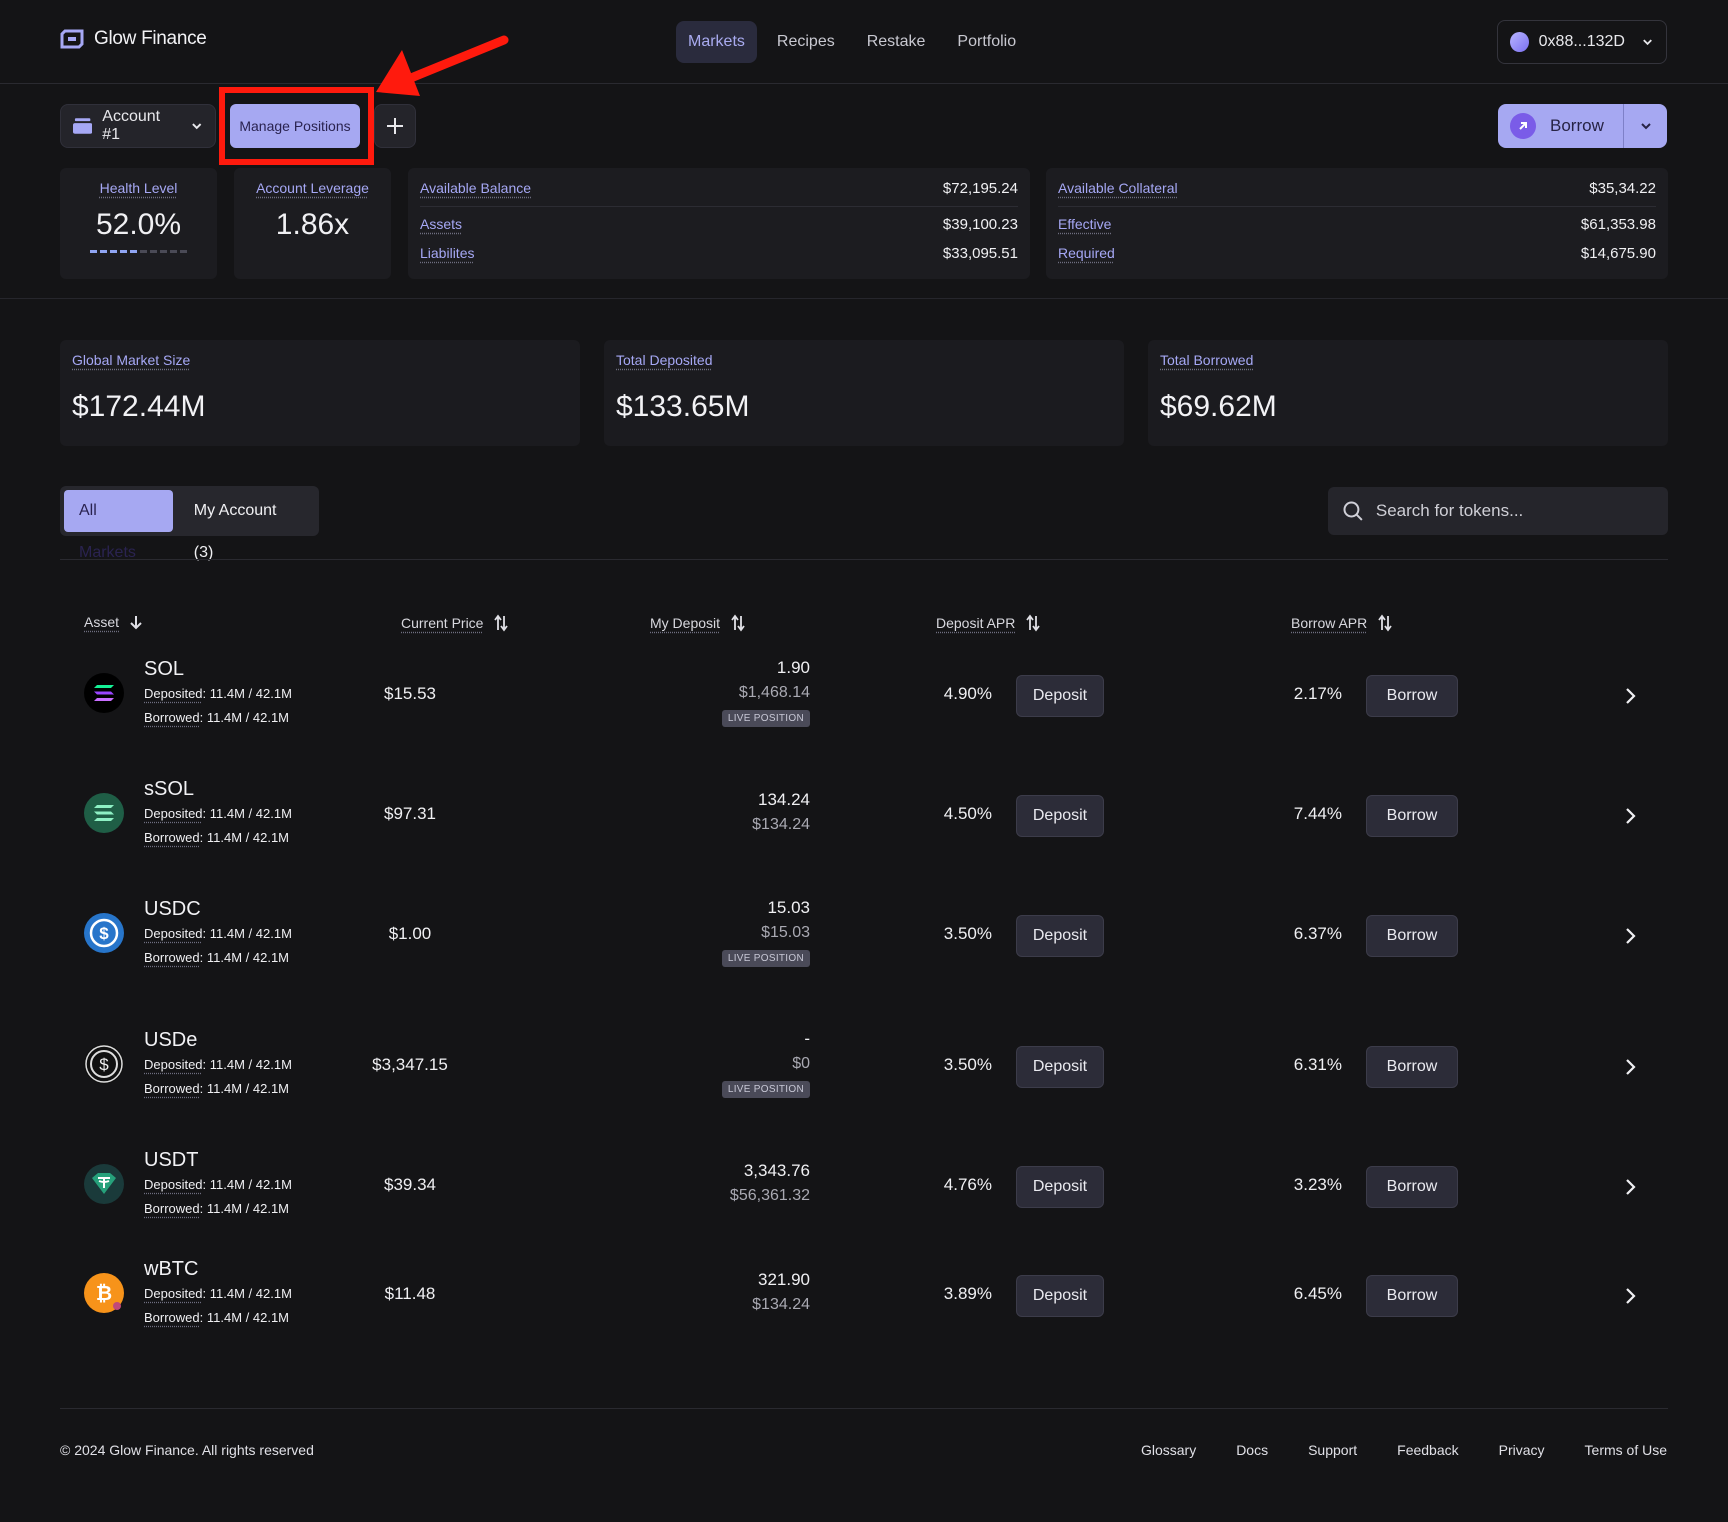 The image size is (1728, 1522). I want to click on nav-tab-recipes: Recipes, so click(805, 41).